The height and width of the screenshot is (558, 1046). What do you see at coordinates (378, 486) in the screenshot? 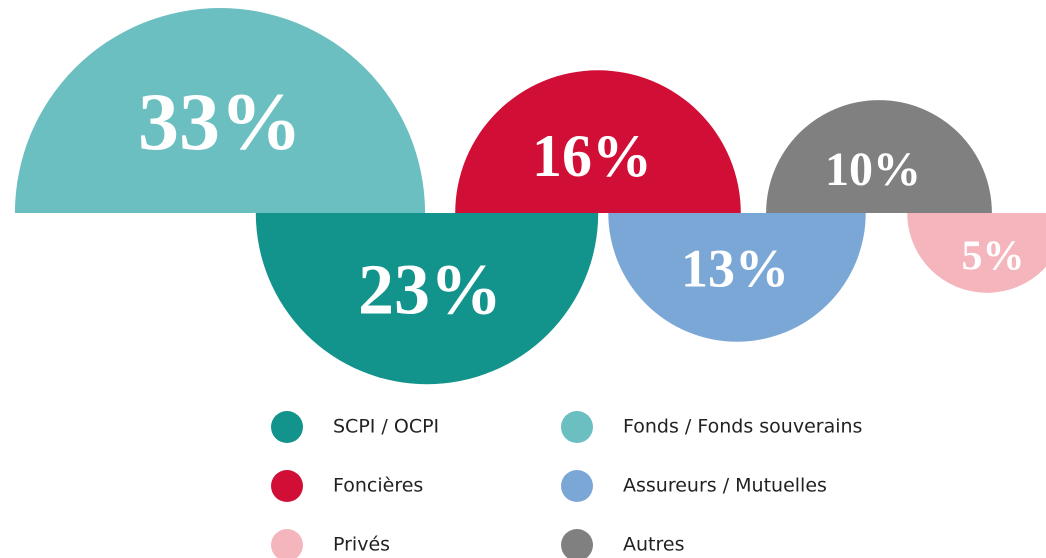
I see `legend-label: Foncières` at bounding box center [378, 486].